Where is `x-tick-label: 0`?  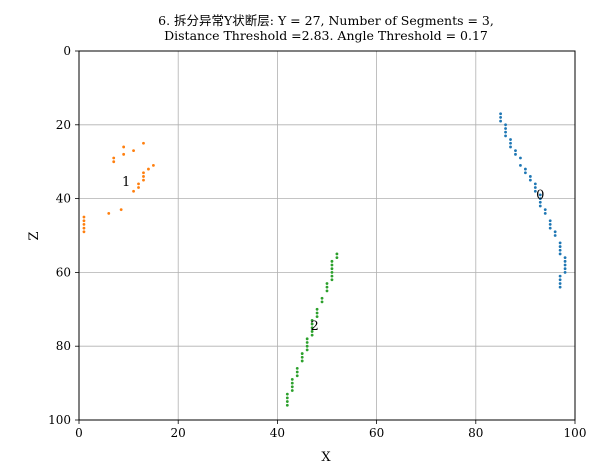
x-tick-label: 0 is located at coordinates (79, 433).